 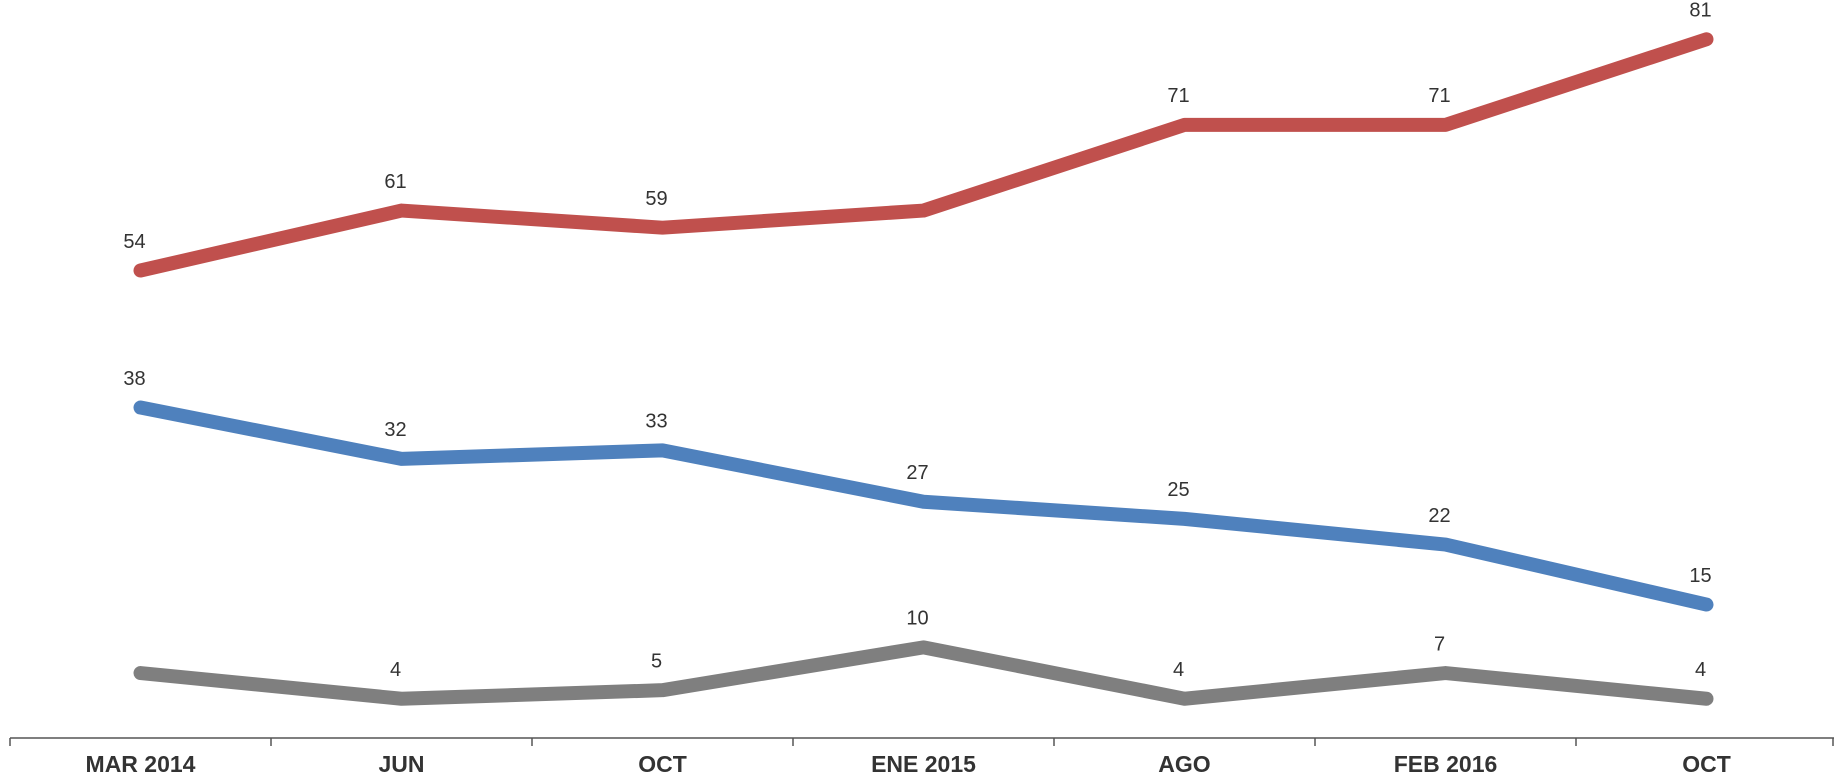 What do you see at coordinates (1700, 576) in the screenshot?
I see `data-label: 15` at bounding box center [1700, 576].